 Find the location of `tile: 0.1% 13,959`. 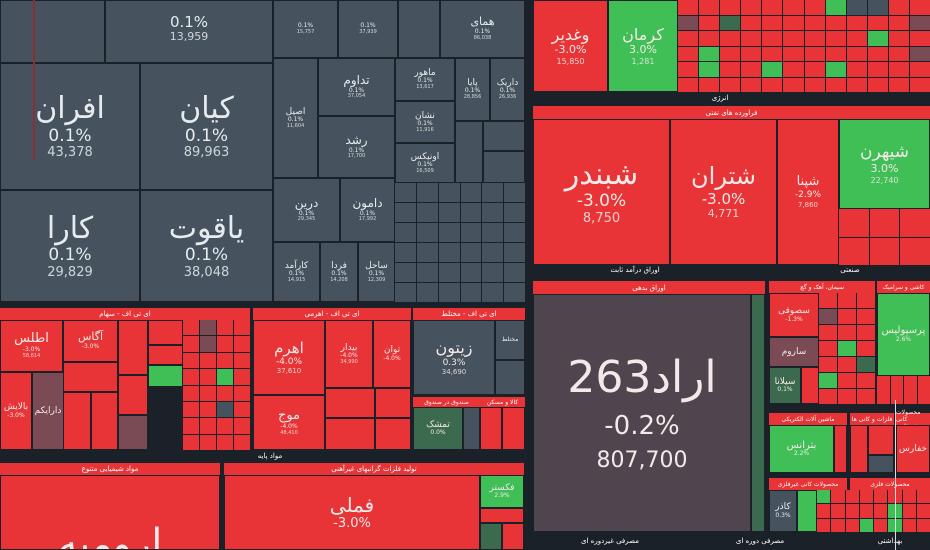

tile: 0.1% 13,959 is located at coordinates (189, 31).